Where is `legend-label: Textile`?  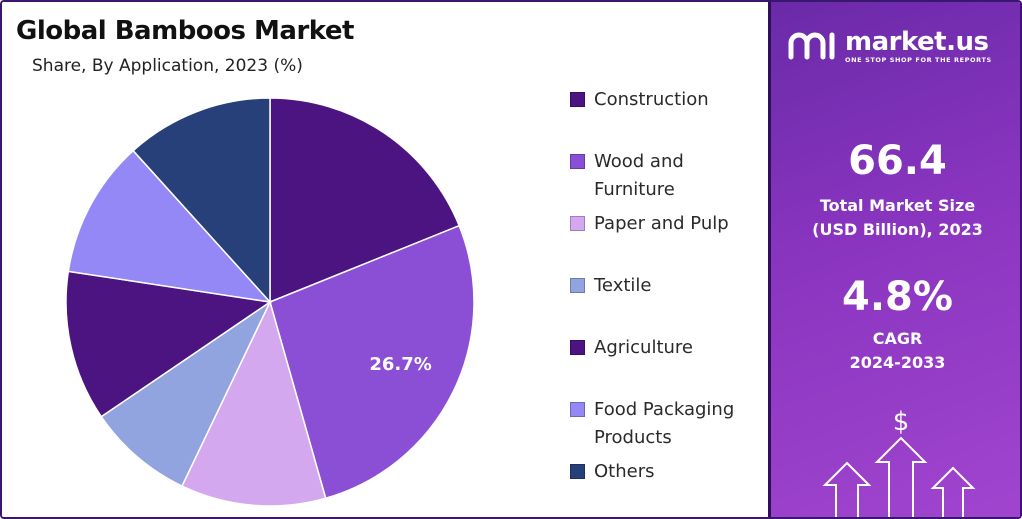 legend-label: Textile is located at coordinates (623, 285).